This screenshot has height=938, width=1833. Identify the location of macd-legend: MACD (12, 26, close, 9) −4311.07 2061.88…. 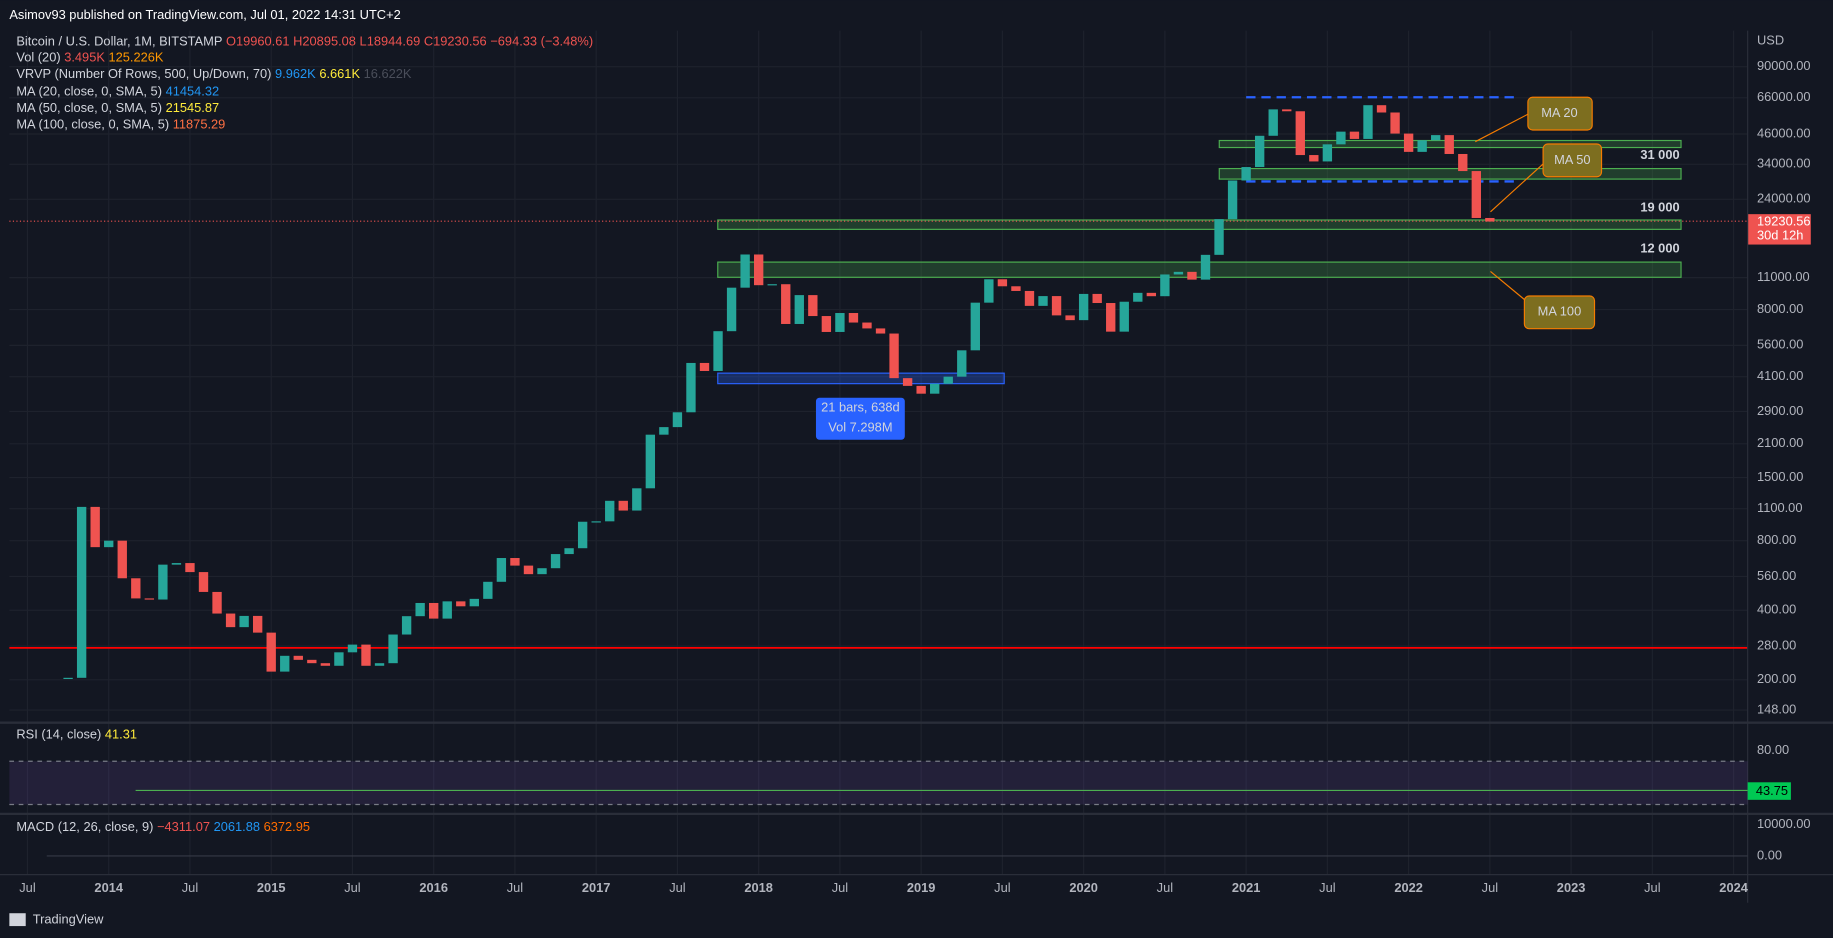
(163, 826).